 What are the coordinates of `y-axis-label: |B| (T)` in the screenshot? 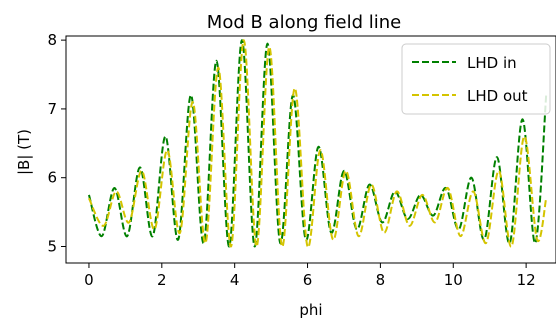 It's located at (24, 152).